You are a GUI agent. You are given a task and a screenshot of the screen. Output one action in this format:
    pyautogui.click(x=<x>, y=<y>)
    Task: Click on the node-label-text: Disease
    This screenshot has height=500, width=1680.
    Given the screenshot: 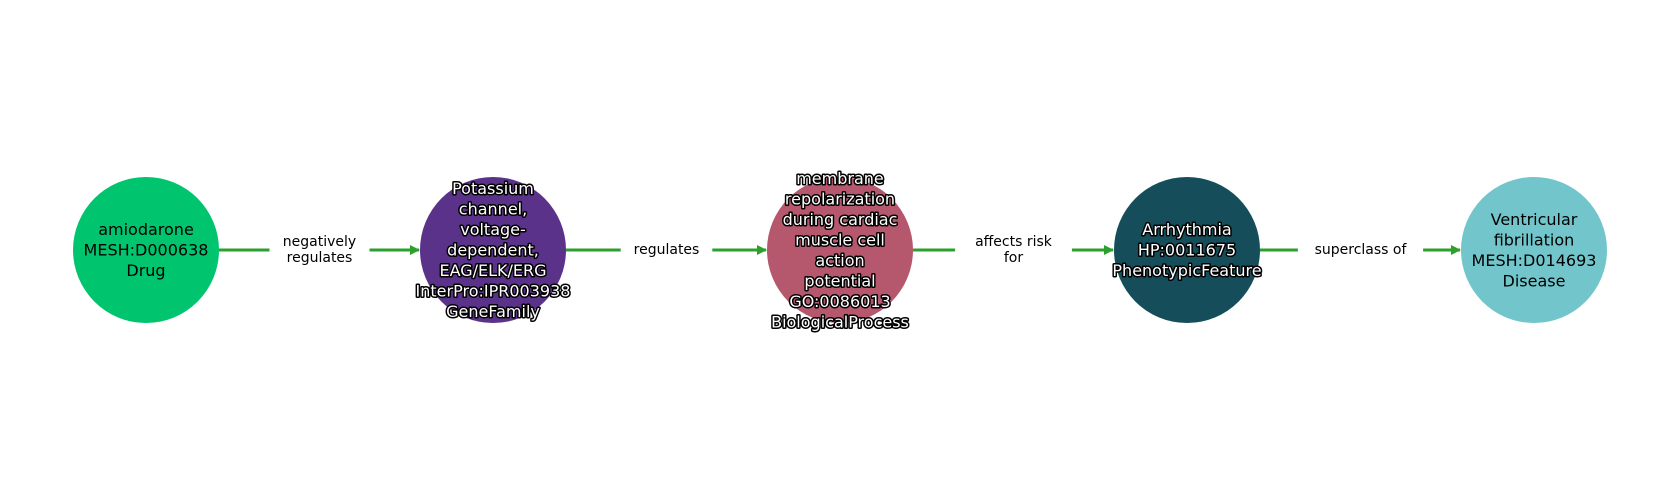 What is the action you would take?
    pyautogui.click(x=1534, y=280)
    